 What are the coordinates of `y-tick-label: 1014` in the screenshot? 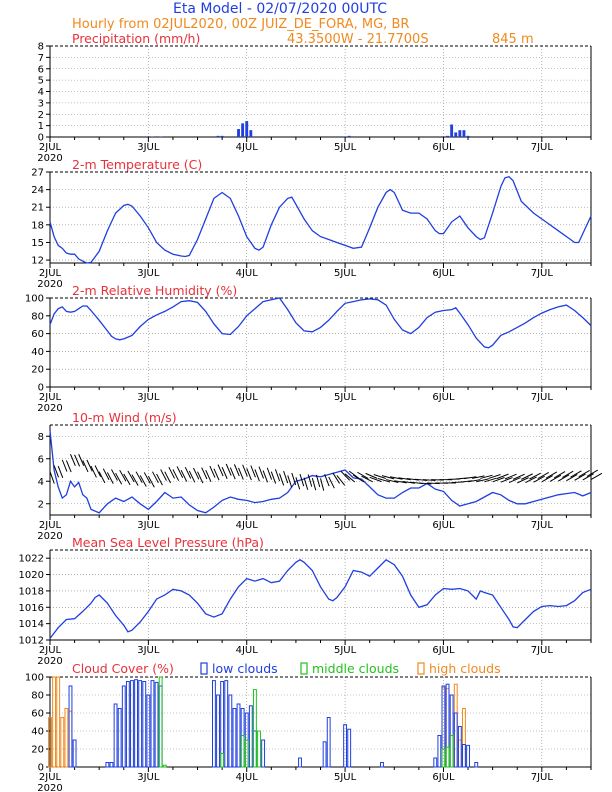 It's located at (31, 624).